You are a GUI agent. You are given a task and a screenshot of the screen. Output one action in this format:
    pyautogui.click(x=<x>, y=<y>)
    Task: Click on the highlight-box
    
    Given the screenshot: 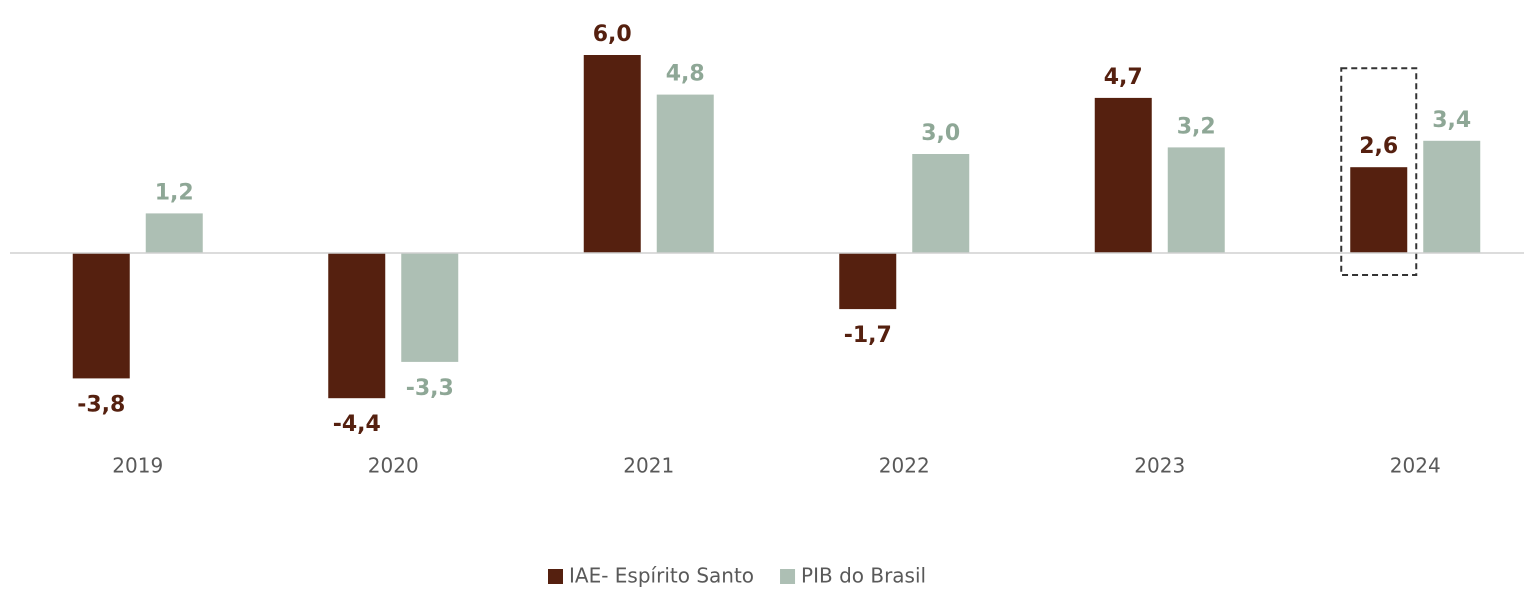 What is the action you would take?
    pyautogui.click(x=1379, y=171)
    